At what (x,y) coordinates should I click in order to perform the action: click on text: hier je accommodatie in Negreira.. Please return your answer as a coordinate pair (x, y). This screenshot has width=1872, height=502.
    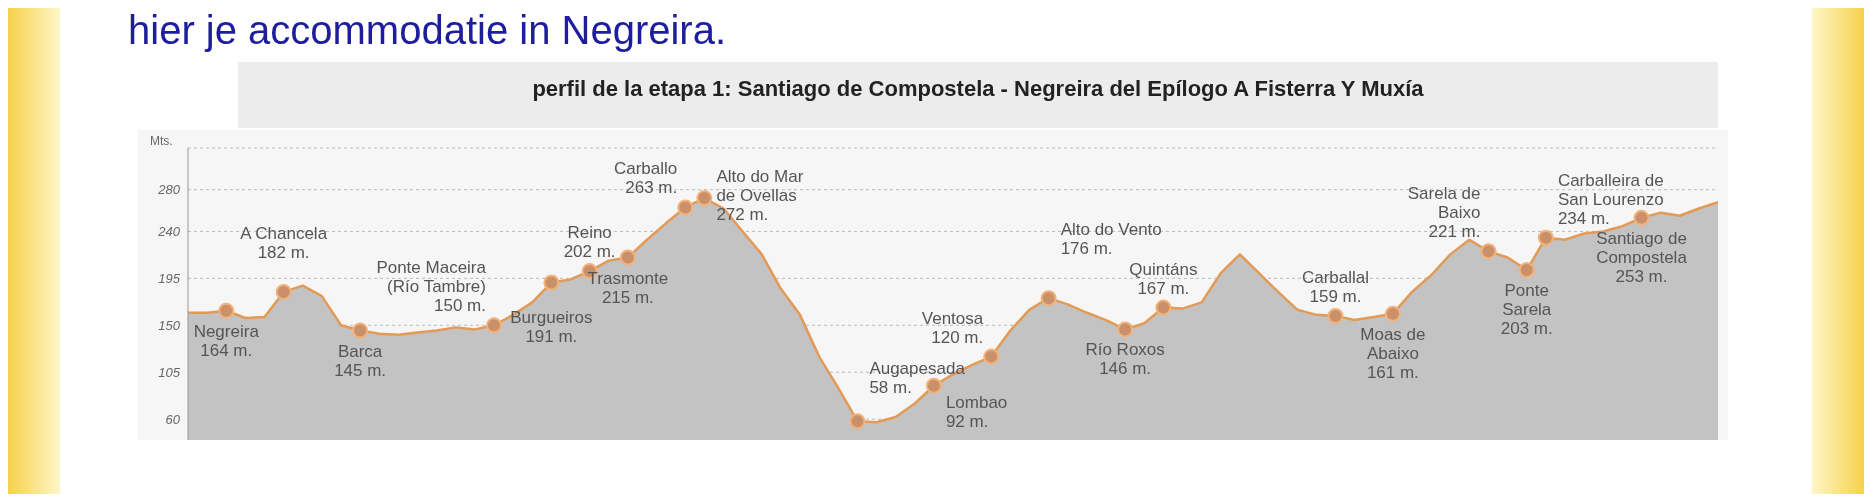
    Looking at the image, I should click on (427, 30).